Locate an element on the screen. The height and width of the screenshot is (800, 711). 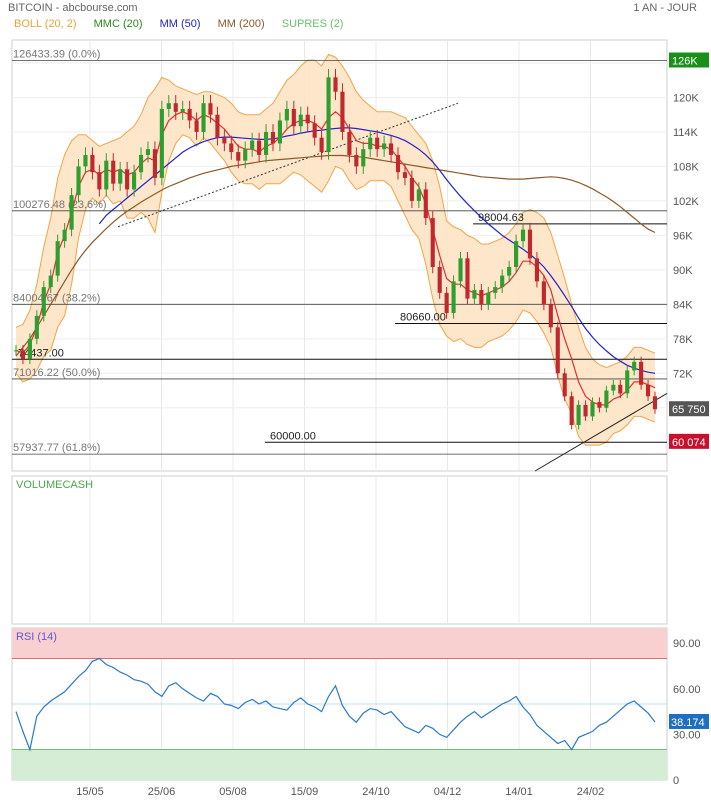
legend-supres: SUPRES (2) is located at coordinates (312, 24).